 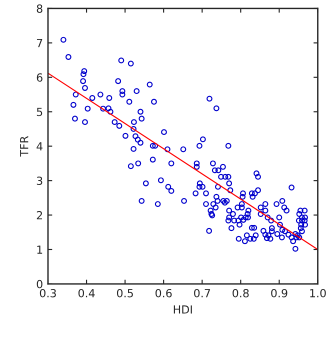 What do you see at coordinates (164, 293) in the screenshot?
I see `x-tick-label: 0.6` at bounding box center [164, 293].